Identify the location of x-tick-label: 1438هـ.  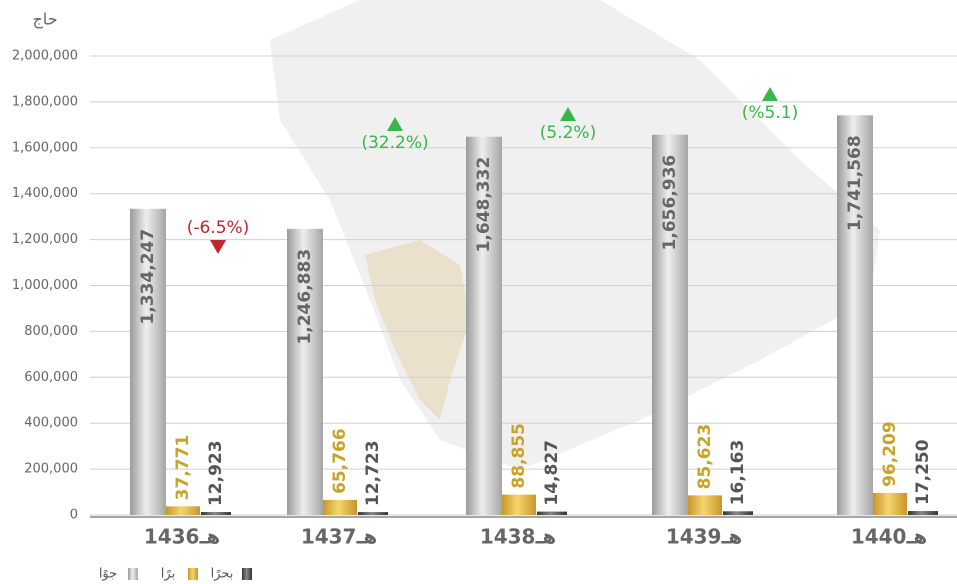
(518, 537).